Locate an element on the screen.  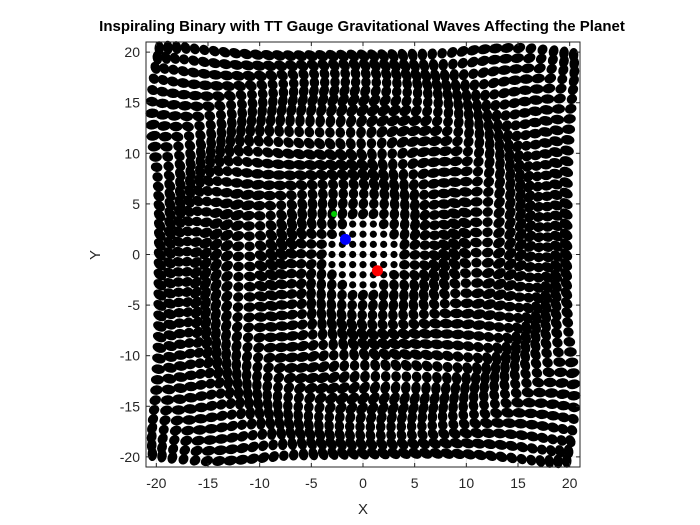
highlighted-particle is located at coordinates (377, 271).